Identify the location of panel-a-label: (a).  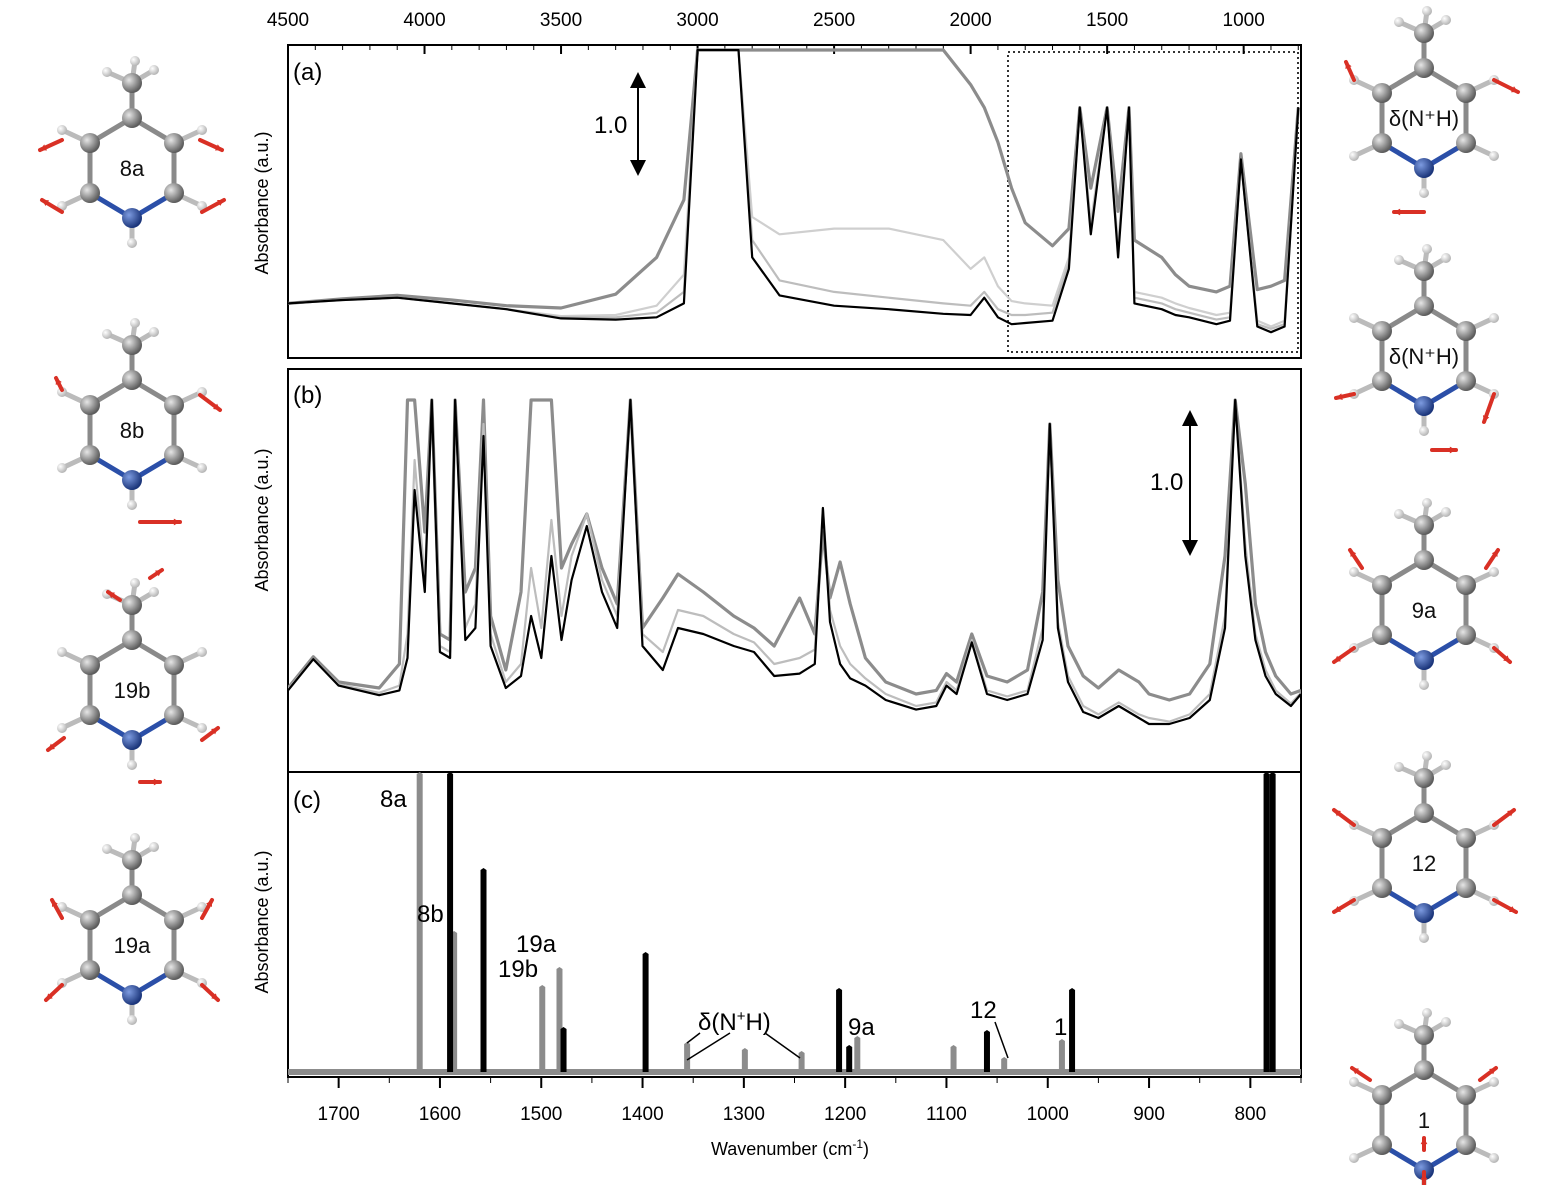
(307, 72).